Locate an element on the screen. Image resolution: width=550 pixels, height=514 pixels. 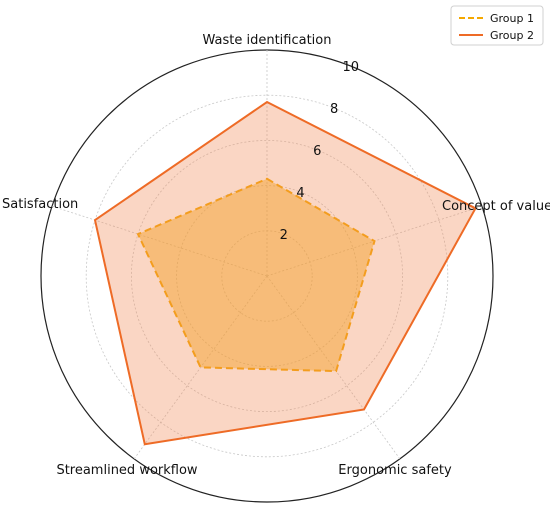
radial-tick-label: 10 is located at coordinates (351, 67).